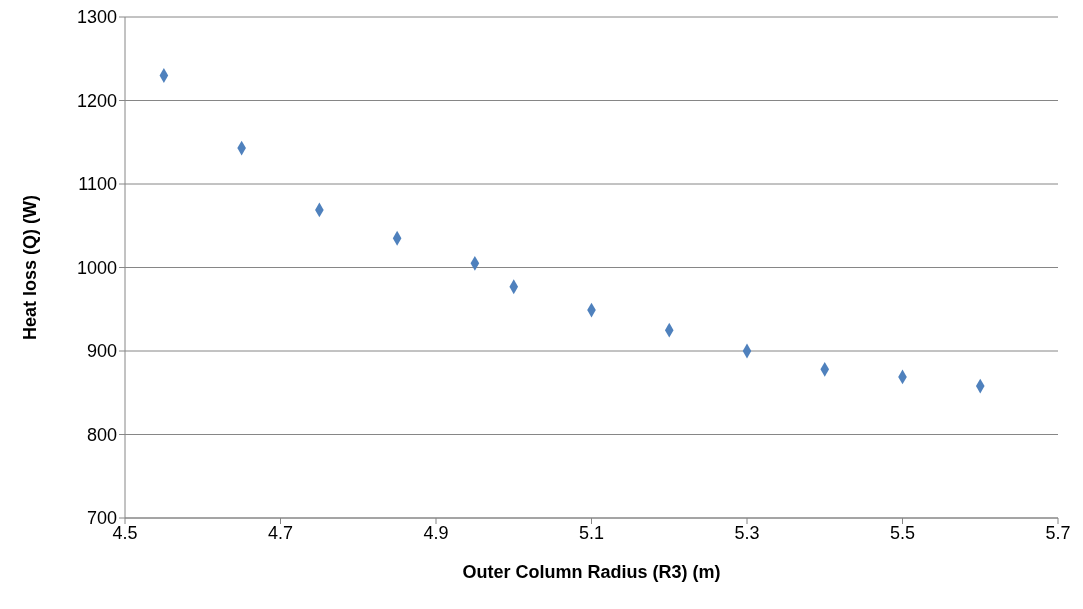 This screenshot has width=1083, height=609. Describe the element at coordinates (1058, 532) in the screenshot. I see `x-tick-label: 5.7` at that location.